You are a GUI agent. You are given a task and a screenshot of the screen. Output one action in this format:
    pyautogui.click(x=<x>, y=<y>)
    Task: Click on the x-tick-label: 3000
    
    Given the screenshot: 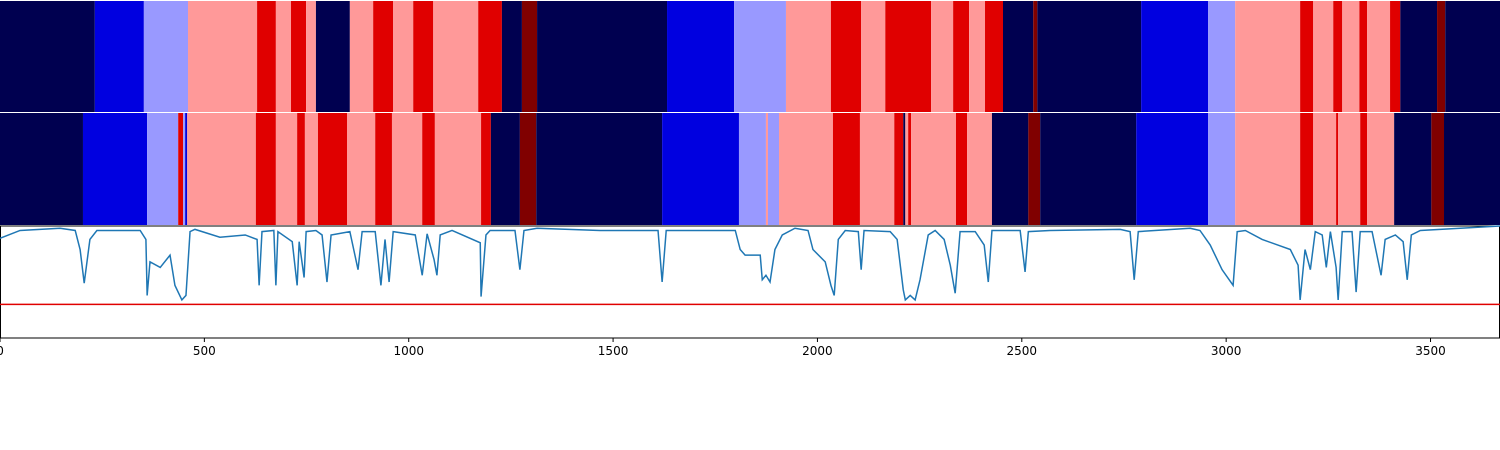 What is the action you would take?
    pyautogui.click(x=1226, y=351)
    